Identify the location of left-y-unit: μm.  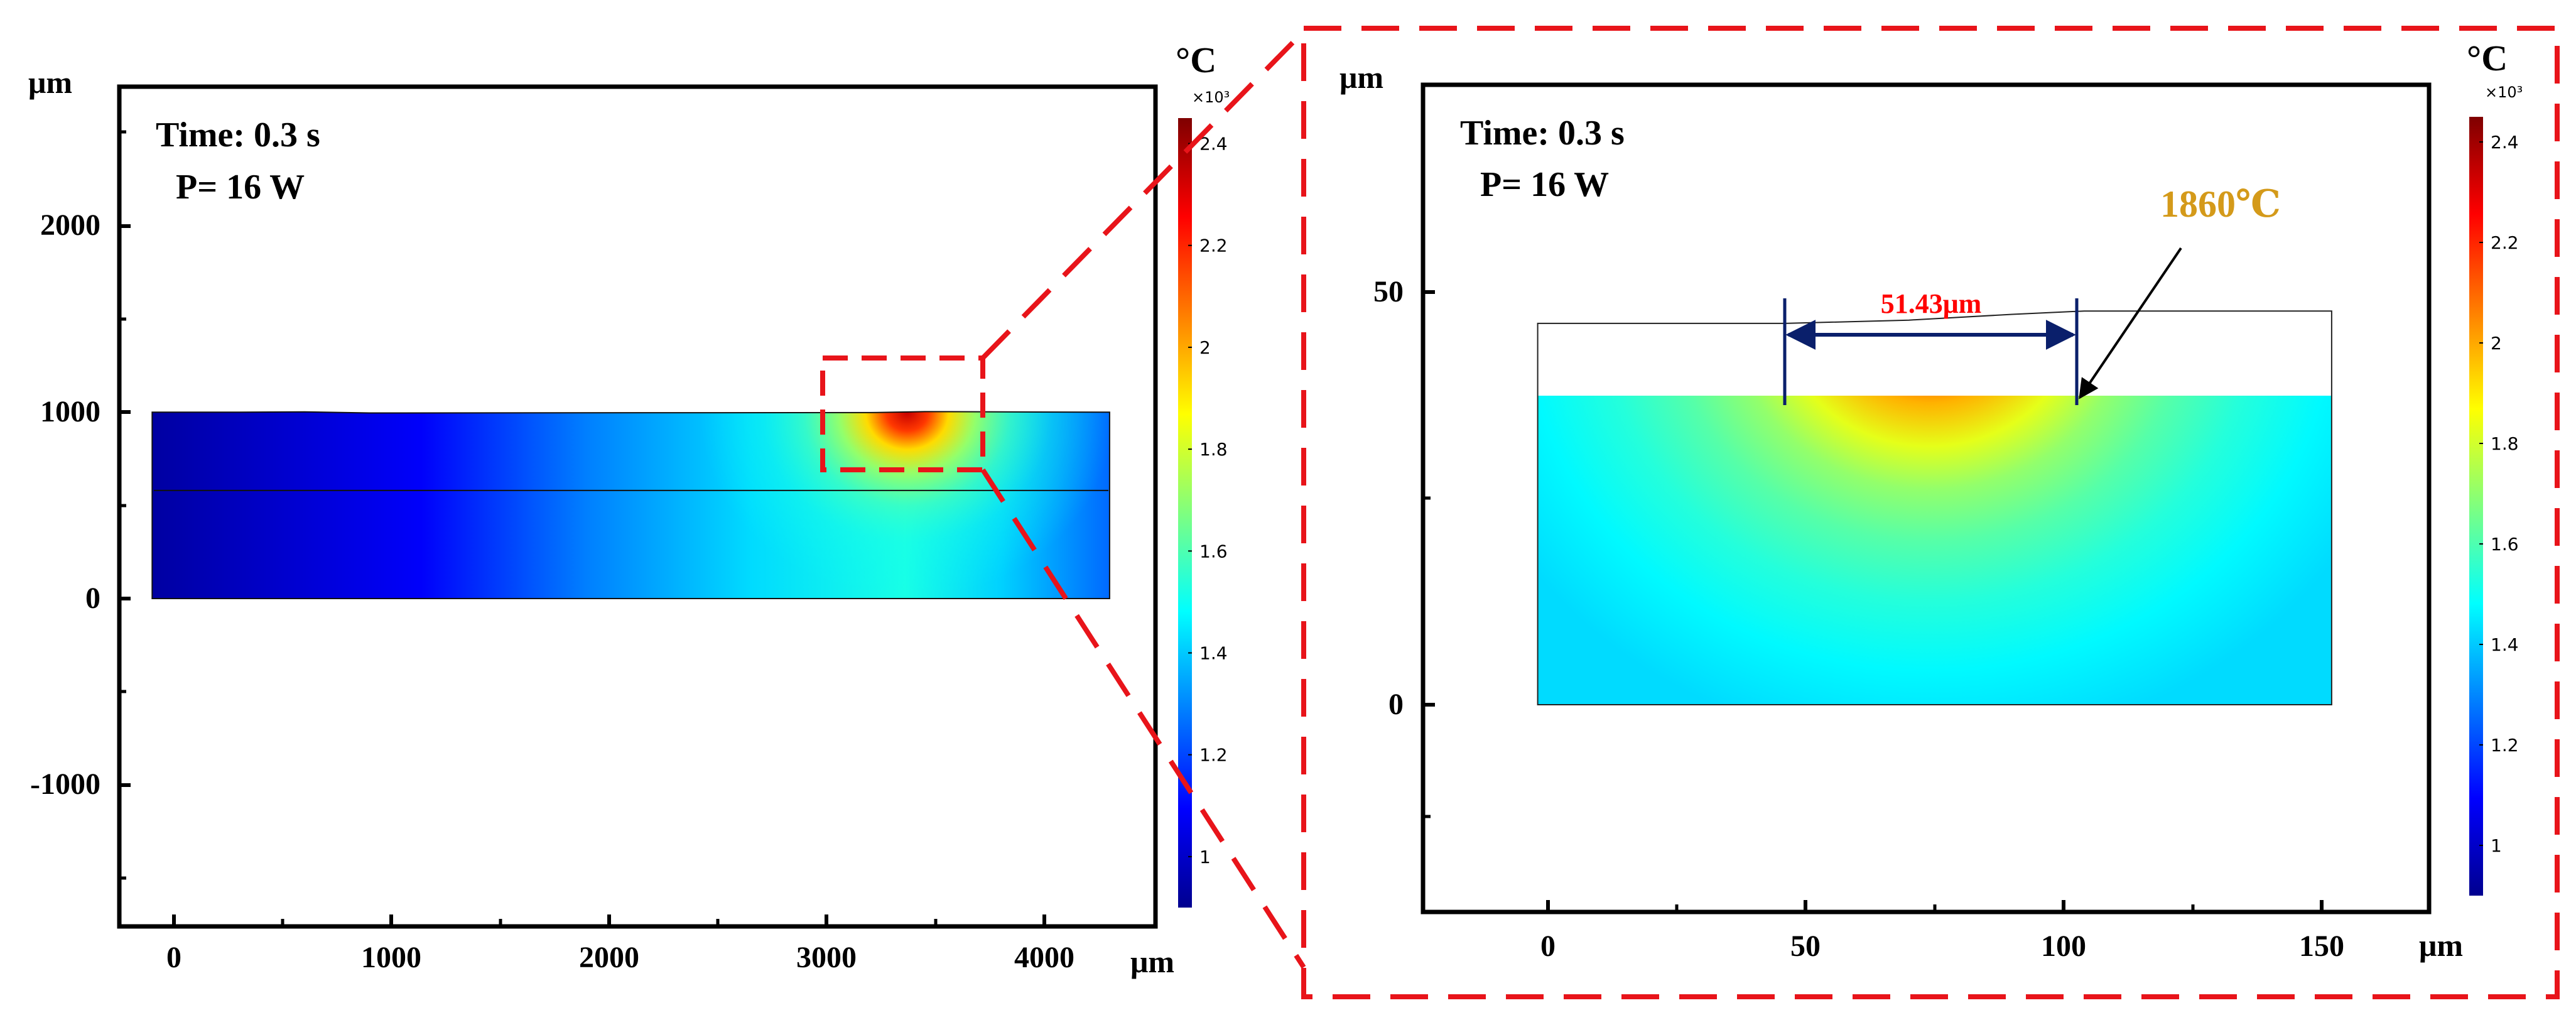
(50, 82).